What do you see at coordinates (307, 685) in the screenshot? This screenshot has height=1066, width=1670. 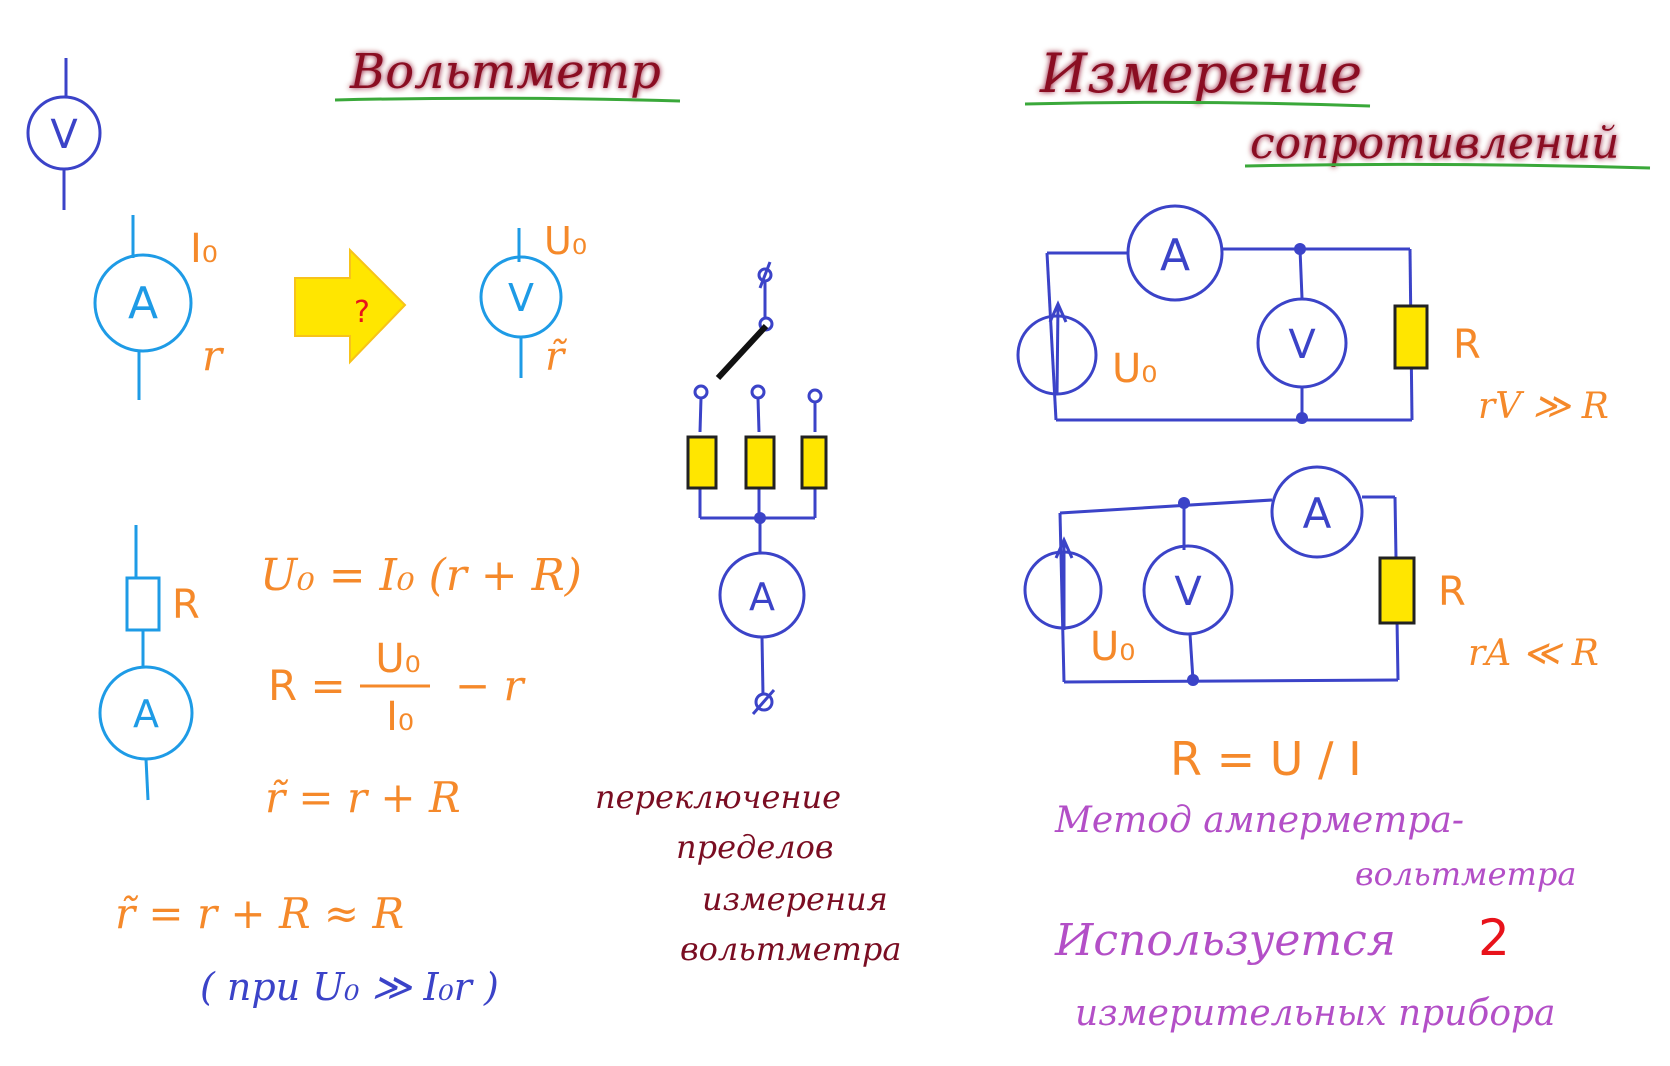 I see `formula-r-left: R =` at bounding box center [307, 685].